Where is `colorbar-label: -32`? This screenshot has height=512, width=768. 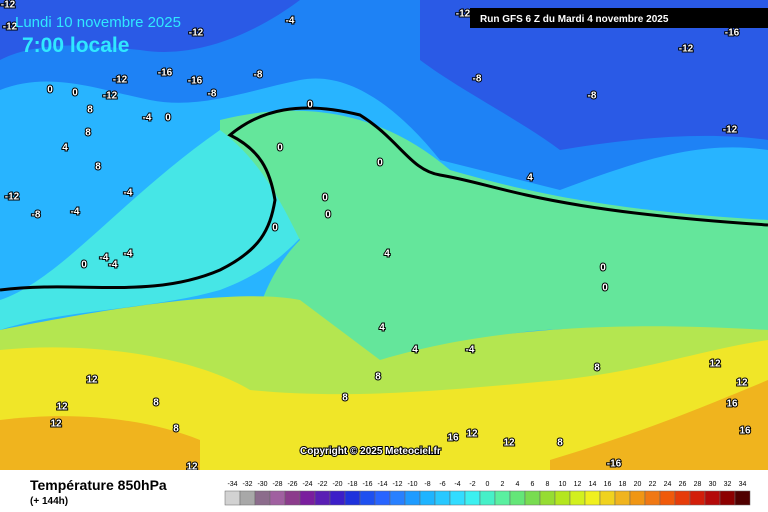 colorbar-label: -32 is located at coordinates (247, 484).